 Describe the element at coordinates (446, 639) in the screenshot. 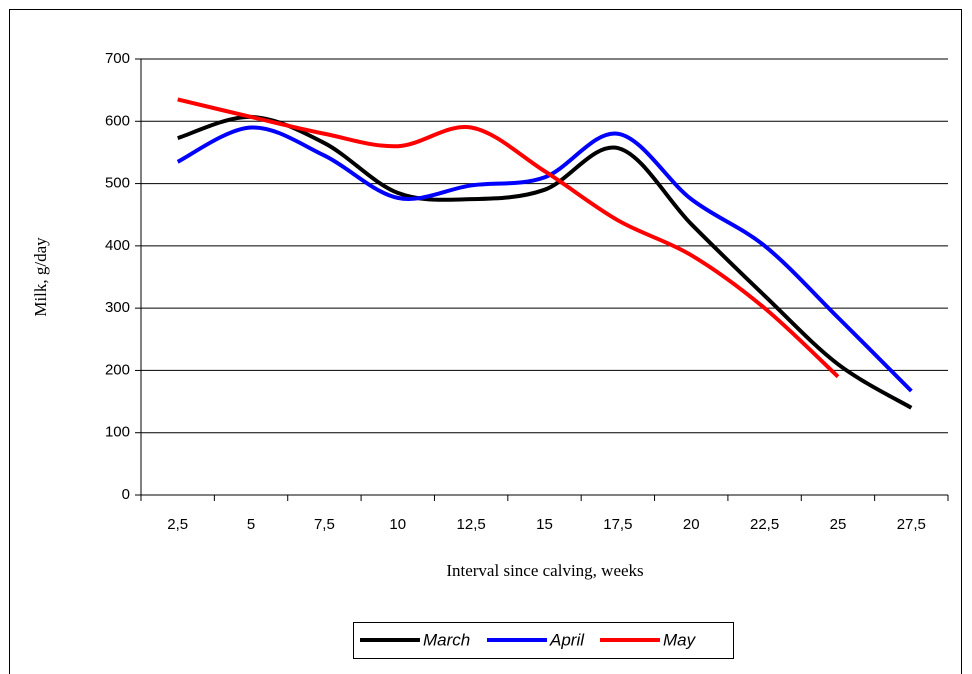

I see `legend-label: March` at that location.